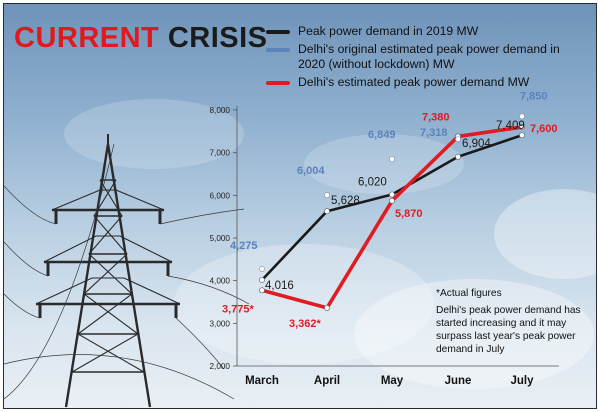 The image size is (600, 412). I want to click on headline: CURRENT CRISIS, so click(141, 38).